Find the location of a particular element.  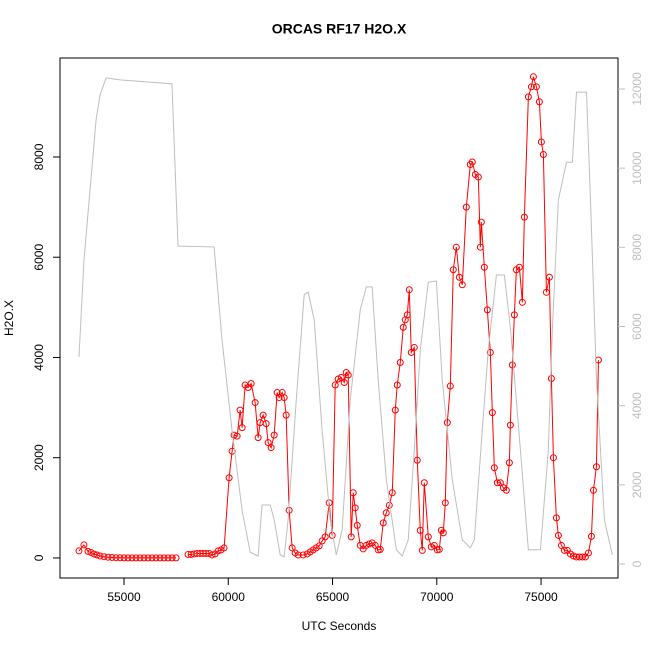

y2-tick-label: 0 is located at coordinates (637, 563).